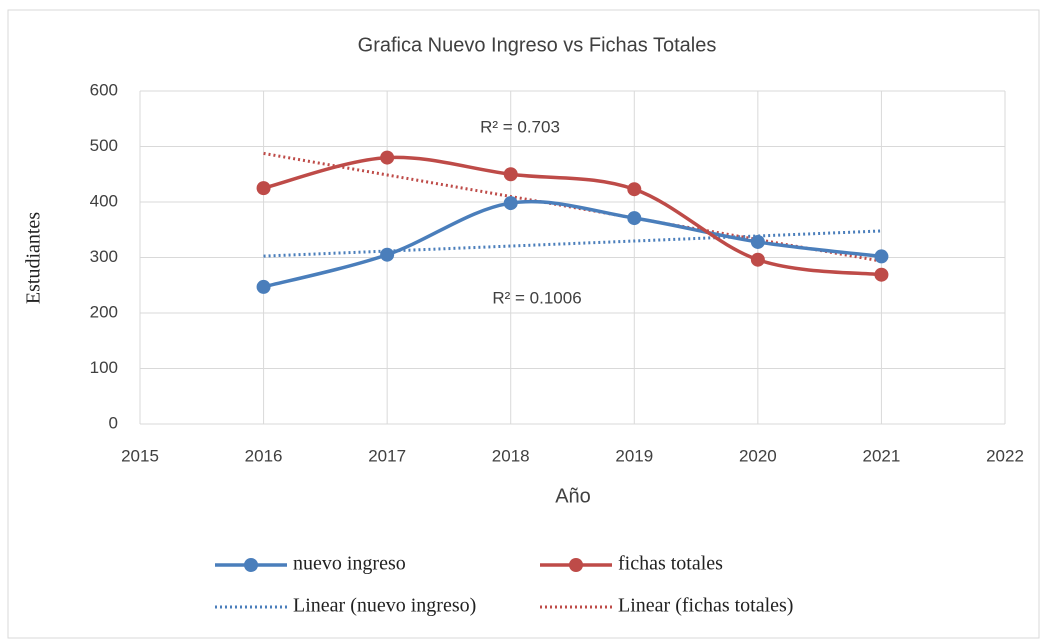 The height and width of the screenshot is (639, 1044). Describe the element at coordinates (670, 564) in the screenshot. I see `legend-label: fichas totales` at that location.